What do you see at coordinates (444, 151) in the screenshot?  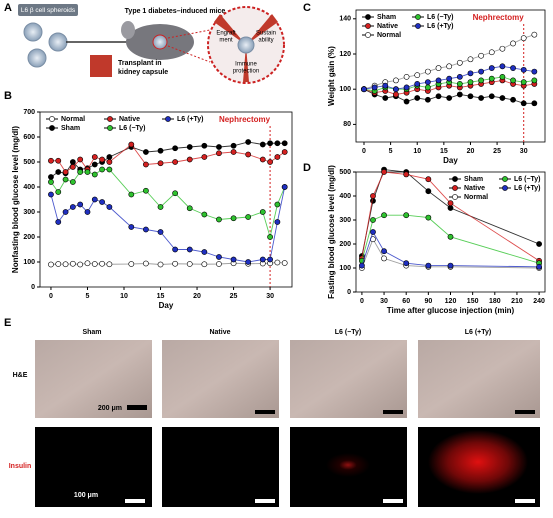 I see `x-tick-label: 15` at bounding box center [444, 151].